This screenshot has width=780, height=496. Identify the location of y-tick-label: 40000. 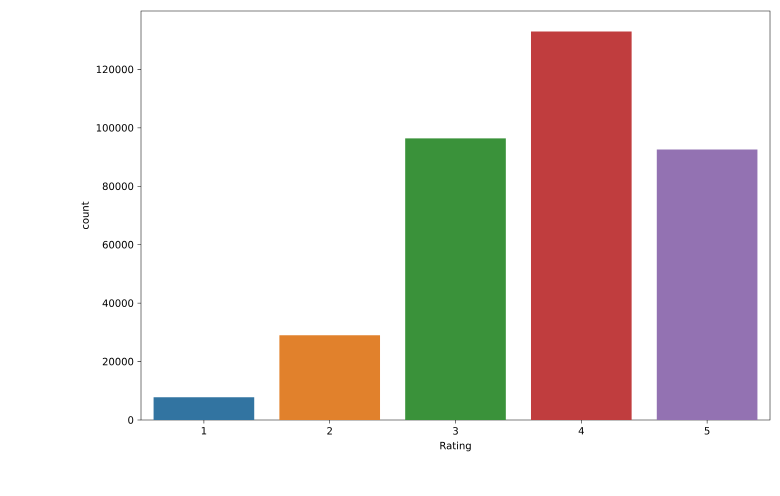
(118, 303).